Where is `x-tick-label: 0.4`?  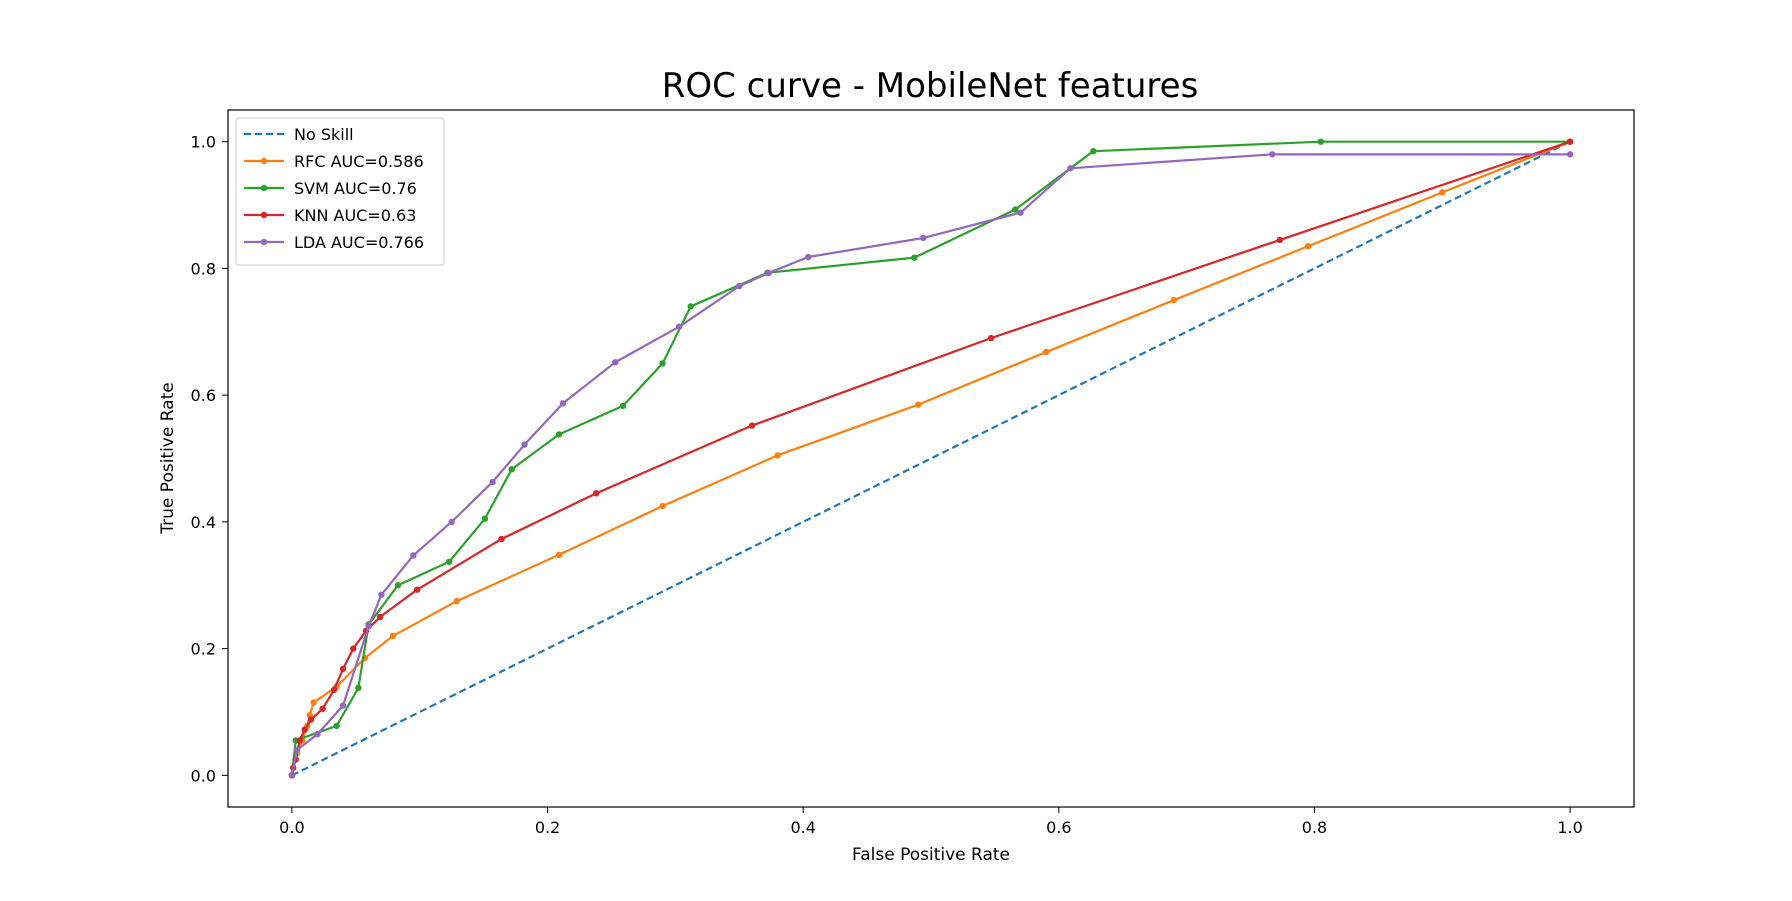
x-tick-label: 0.4 is located at coordinates (802, 827).